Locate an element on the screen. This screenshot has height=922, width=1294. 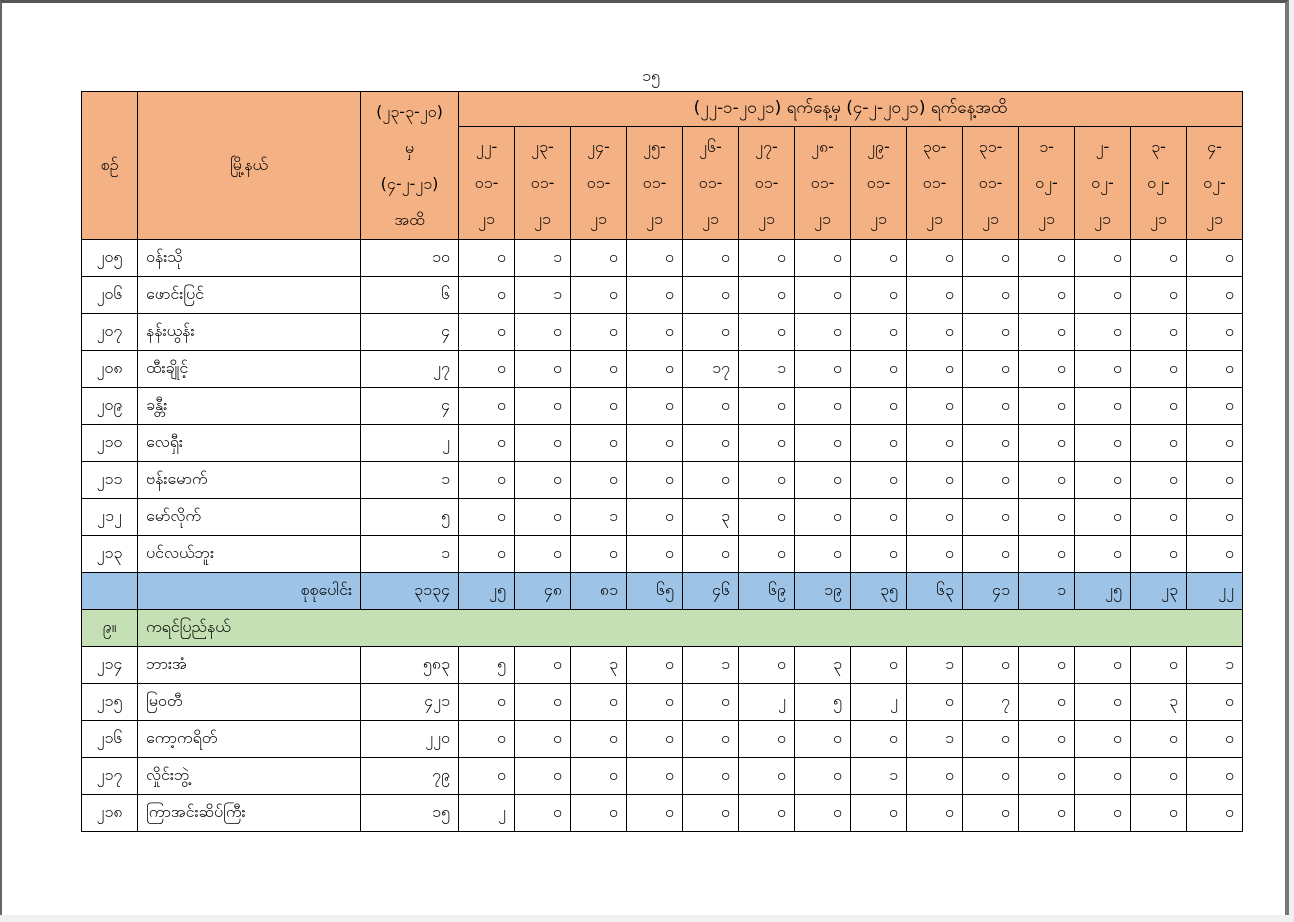
township-name: ဗန်းမောက် is located at coordinates (249, 480).